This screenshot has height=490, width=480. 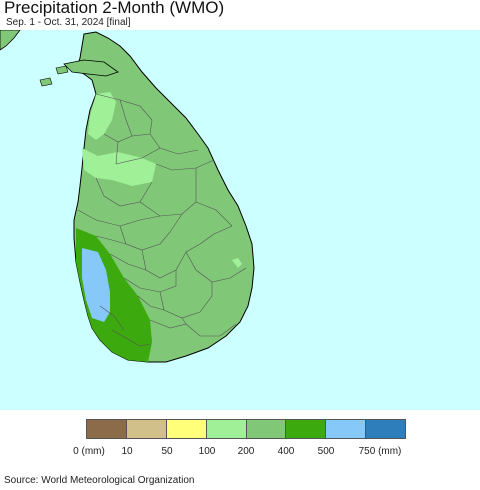 I want to click on india-landmass, so click(x=10, y=40).